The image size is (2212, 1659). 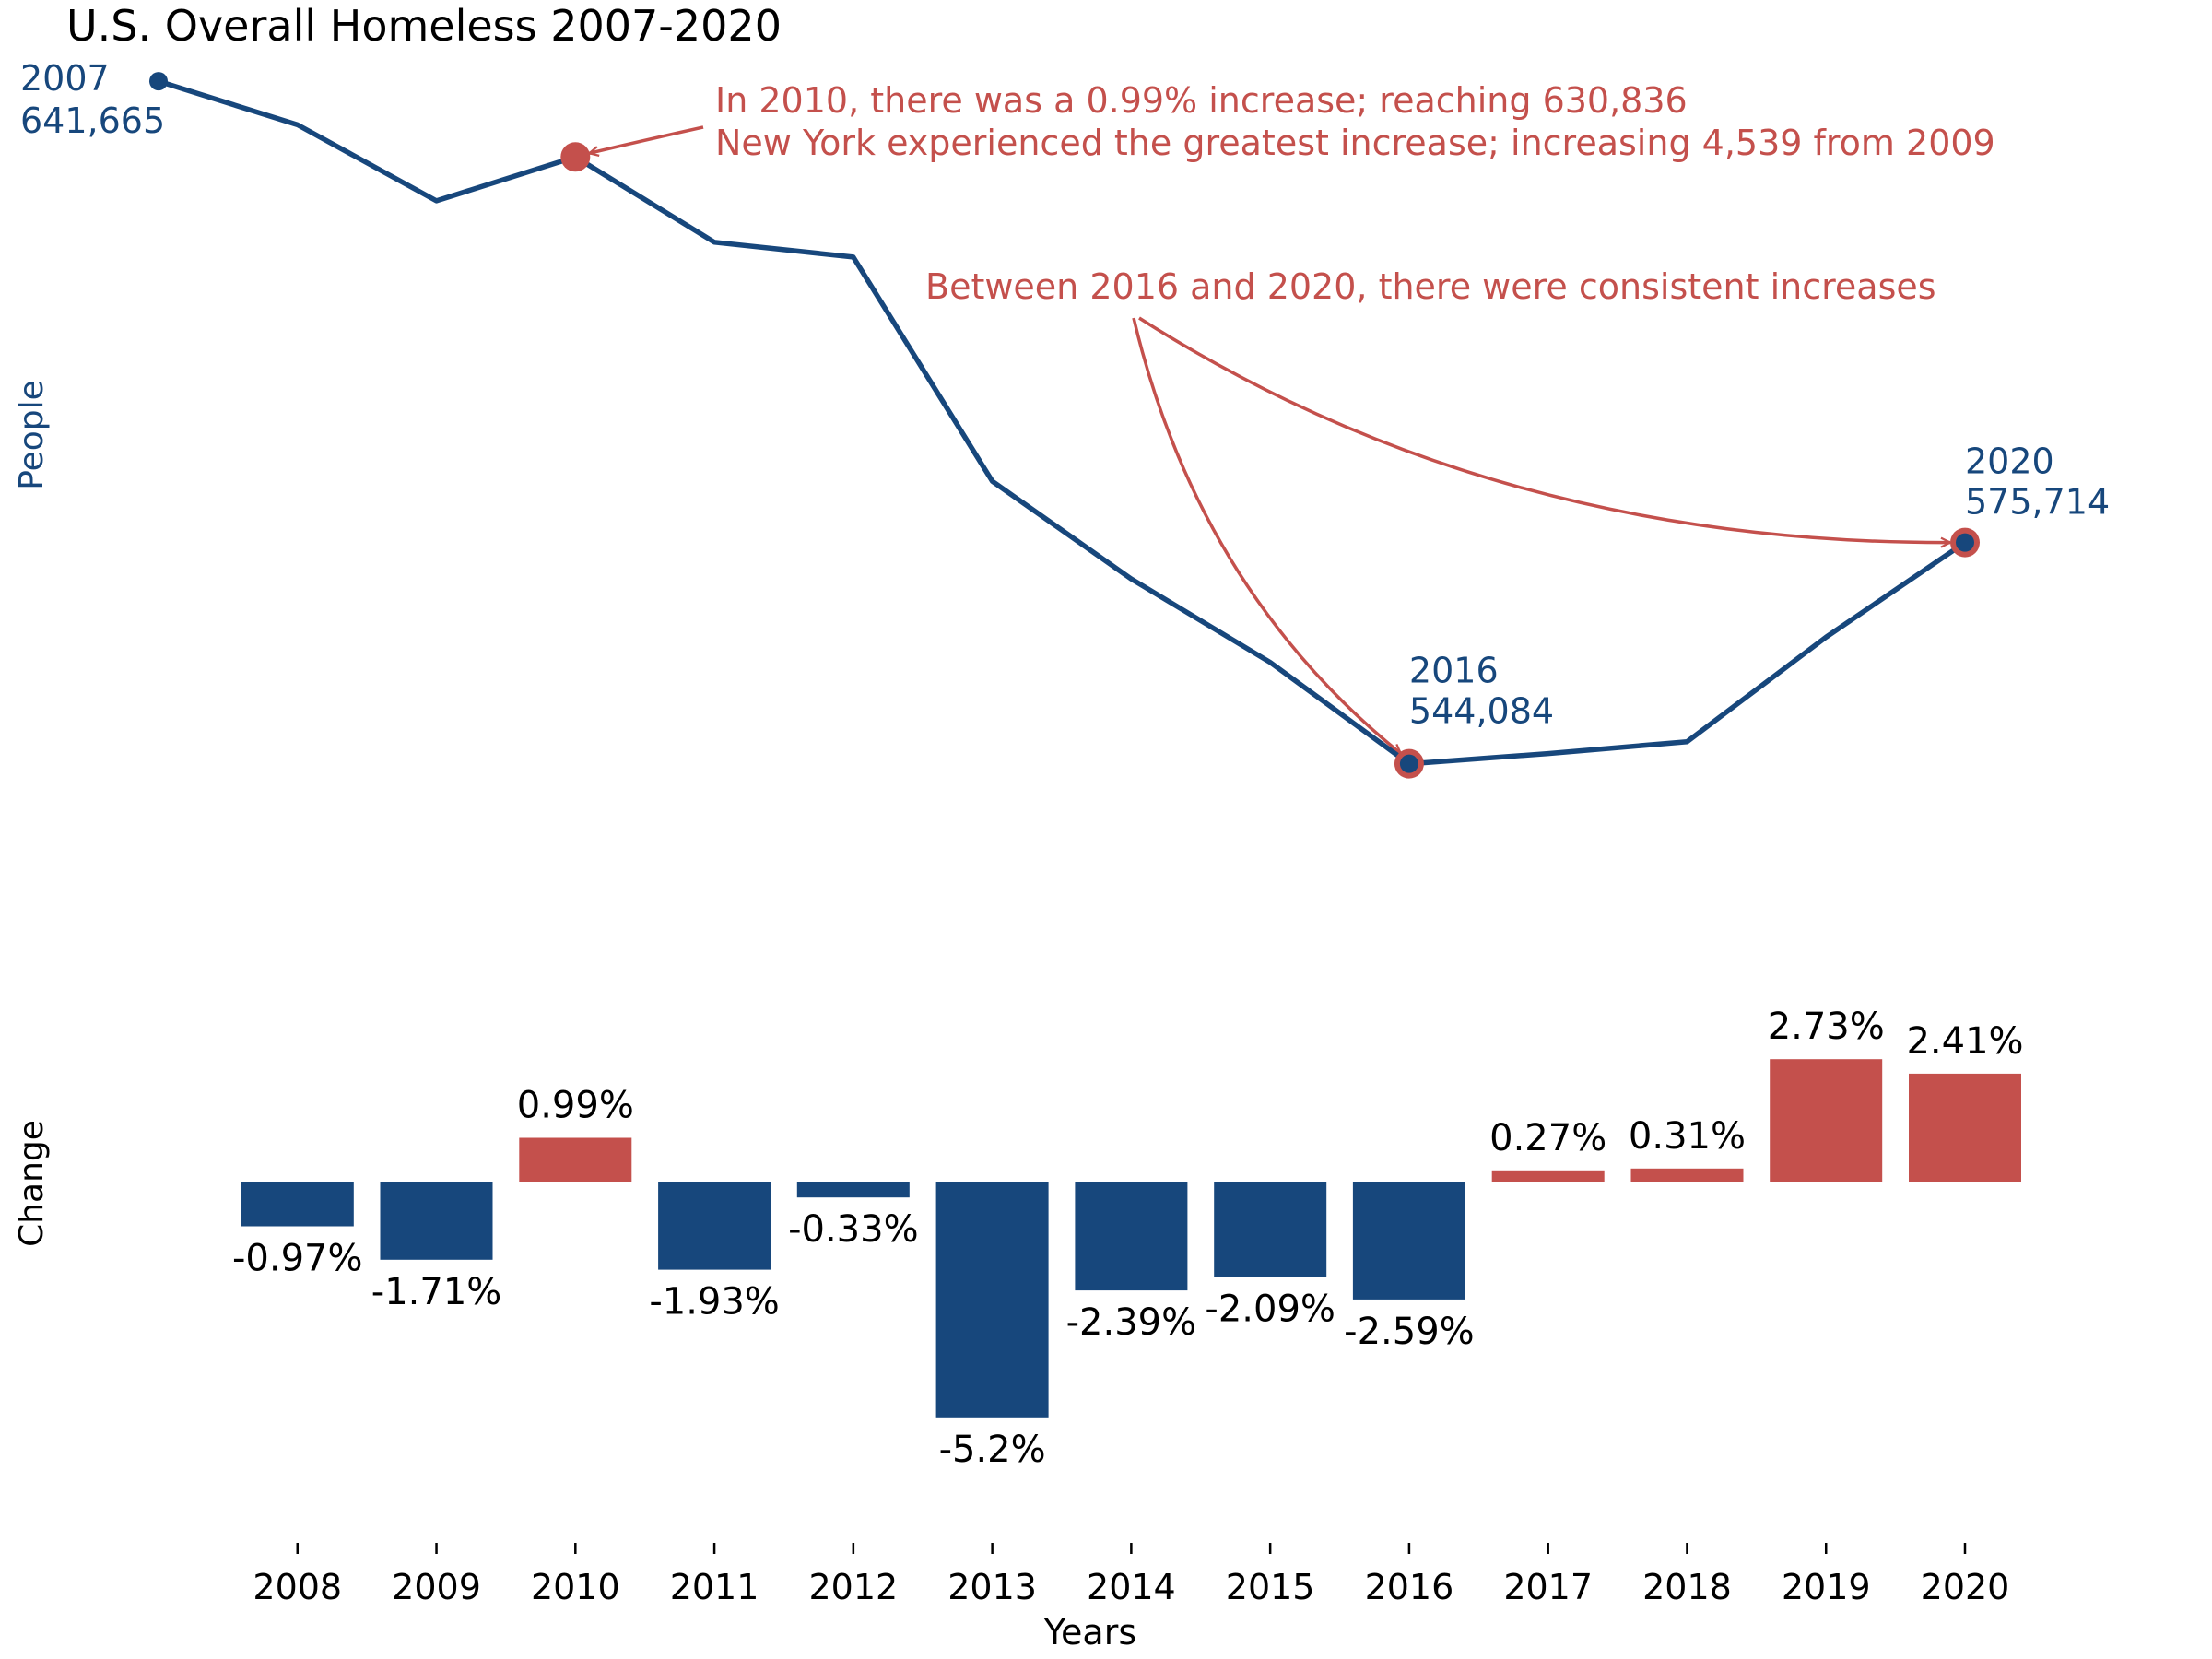 What do you see at coordinates (714, 1226) in the screenshot?
I see `bar-2011` at bounding box center [714, 1226].